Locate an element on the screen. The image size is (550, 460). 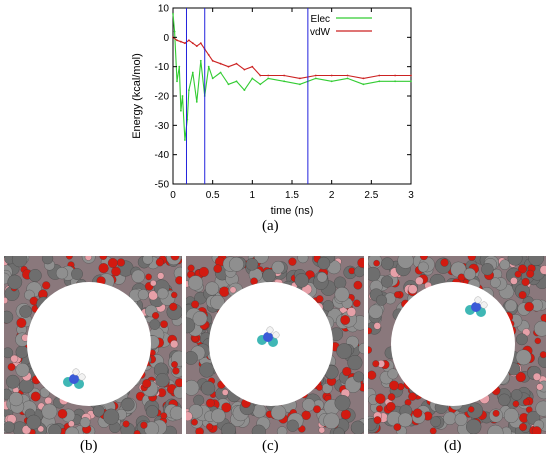
y-tick-label: -40 is located at coordinates (162, 155).